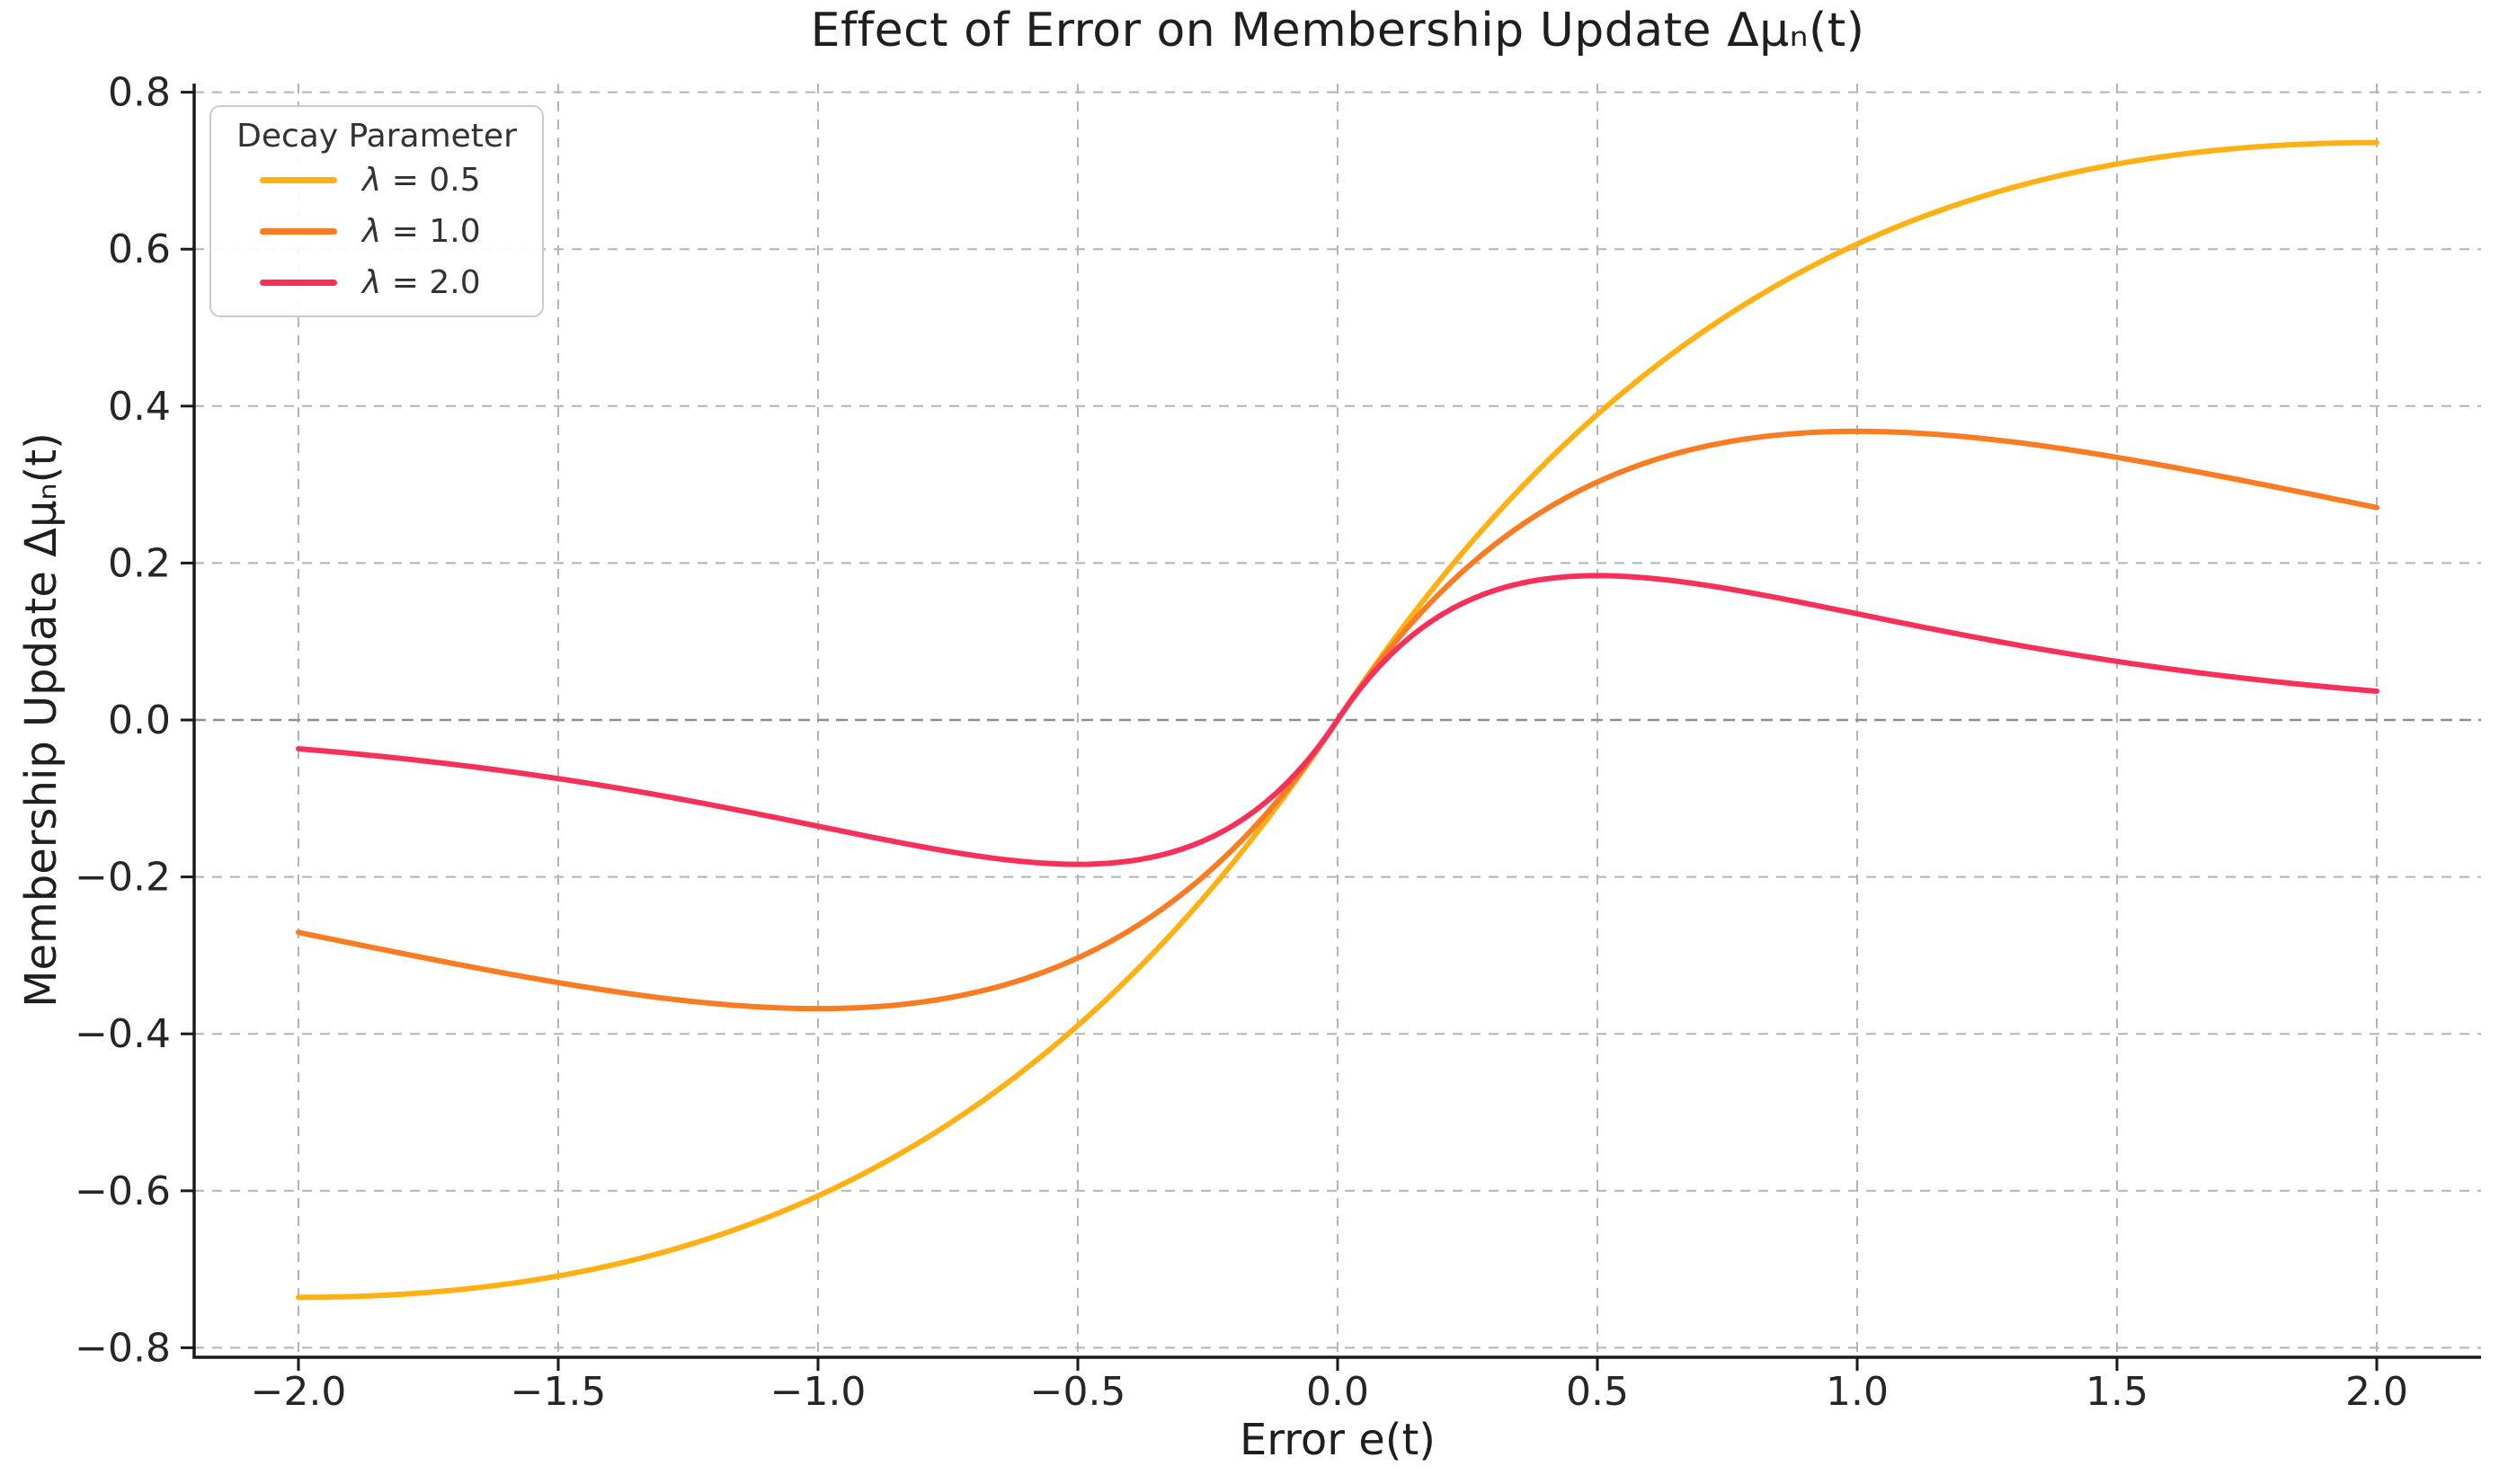 The height and width of the screenshot is (1484, 2517). I want to click on legend-item-label: λ = 2.0, so click(421, 282).